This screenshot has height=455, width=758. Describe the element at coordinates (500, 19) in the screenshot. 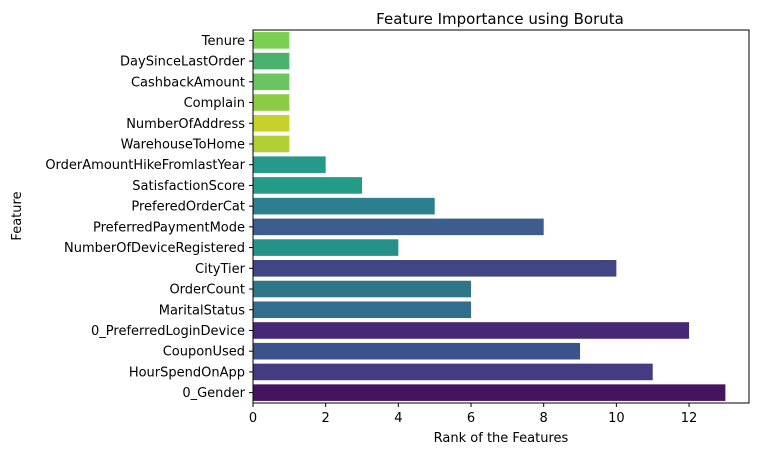

I see `chart-title: Feature Importance using Boruta` at that location.